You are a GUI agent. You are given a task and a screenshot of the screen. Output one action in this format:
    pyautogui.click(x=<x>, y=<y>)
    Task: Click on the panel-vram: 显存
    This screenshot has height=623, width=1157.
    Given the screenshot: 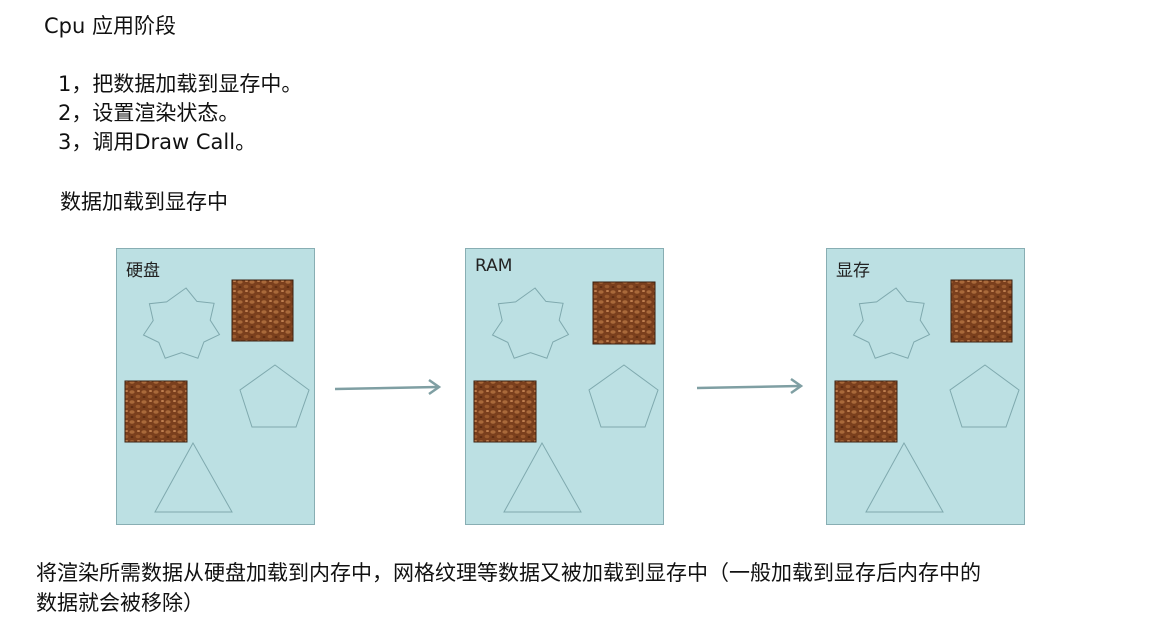 What is the action you would take?
    pyautogui.click(x=925, y=386)
    